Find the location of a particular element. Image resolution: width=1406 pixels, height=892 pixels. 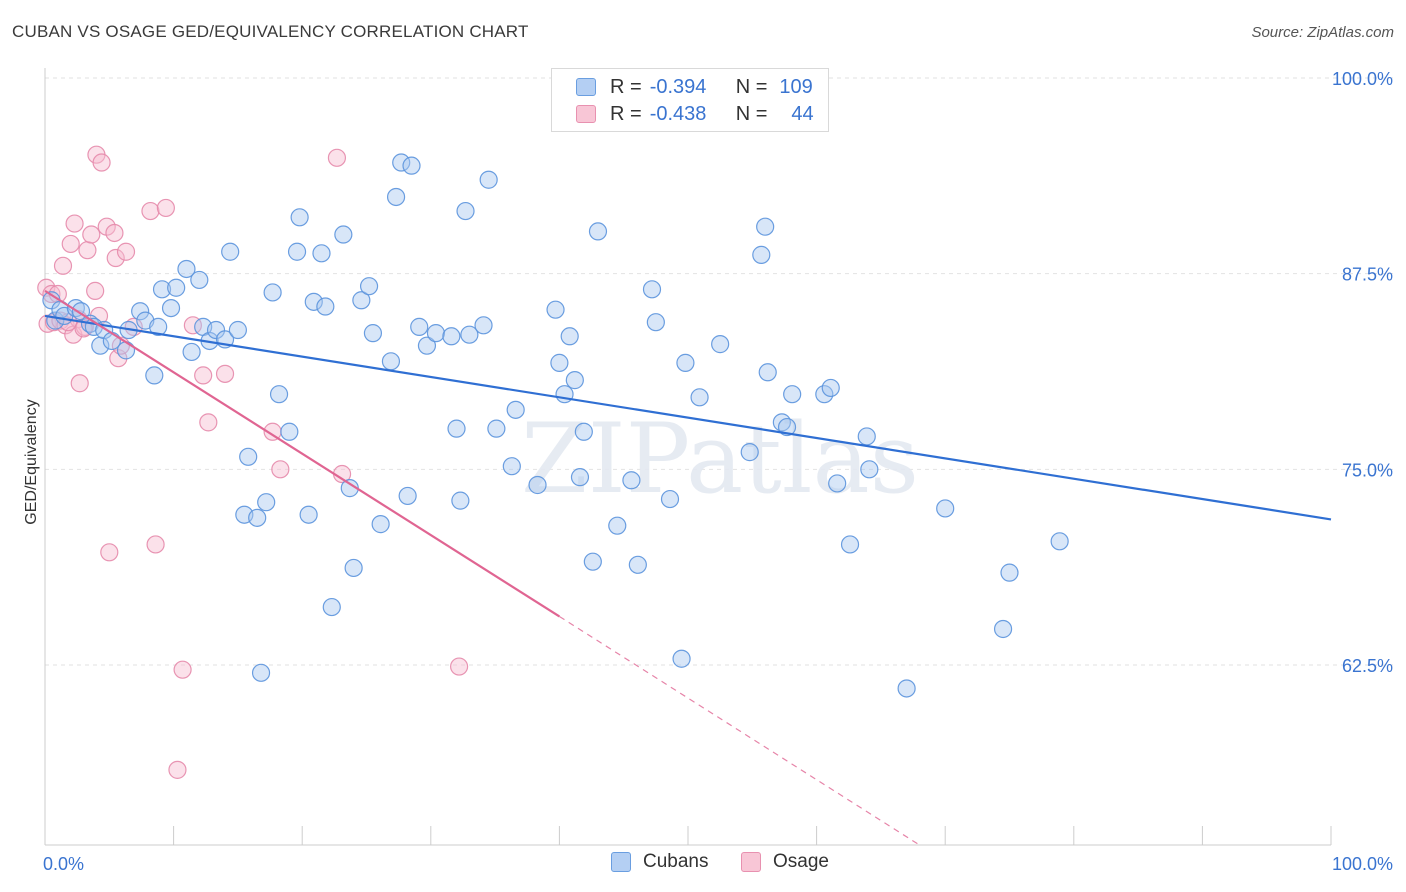

legend-item-osage: Osage is located at coordinates (785, 862).